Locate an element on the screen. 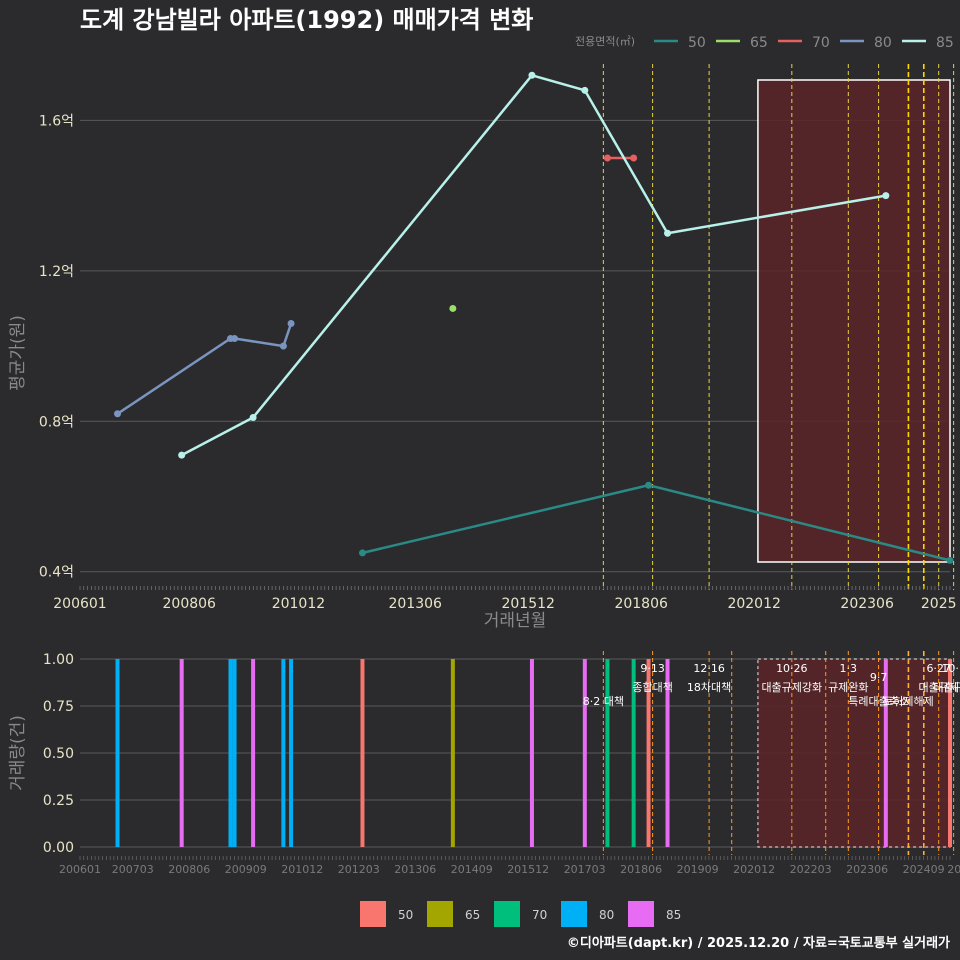  policy-date-label: 9·13 is located at coordinates (652, 668).